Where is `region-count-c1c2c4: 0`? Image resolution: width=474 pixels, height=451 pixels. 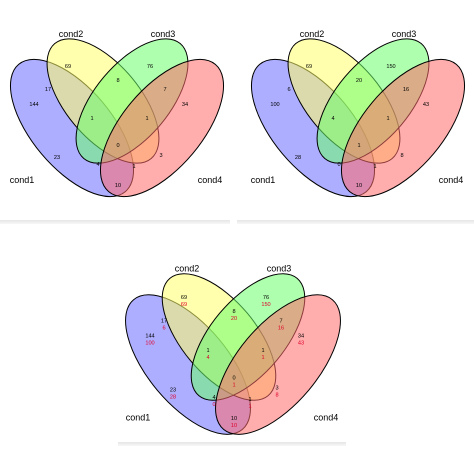 region-count-c1c2c4: 0 is located at coordinates (338, 165).